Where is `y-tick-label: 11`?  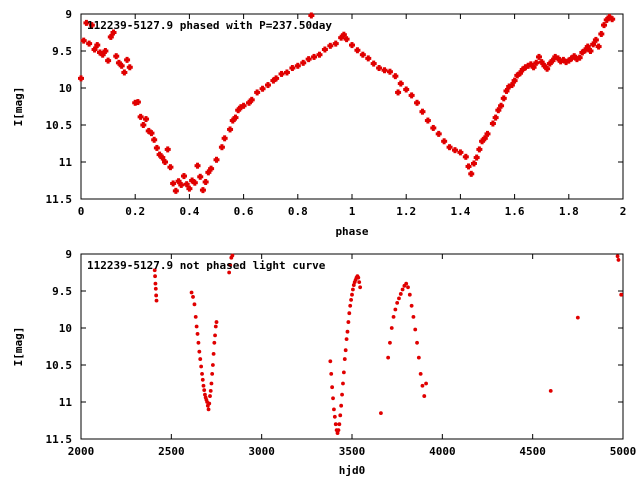
y-tick-label: 11 is located at coordinates (66, 162).